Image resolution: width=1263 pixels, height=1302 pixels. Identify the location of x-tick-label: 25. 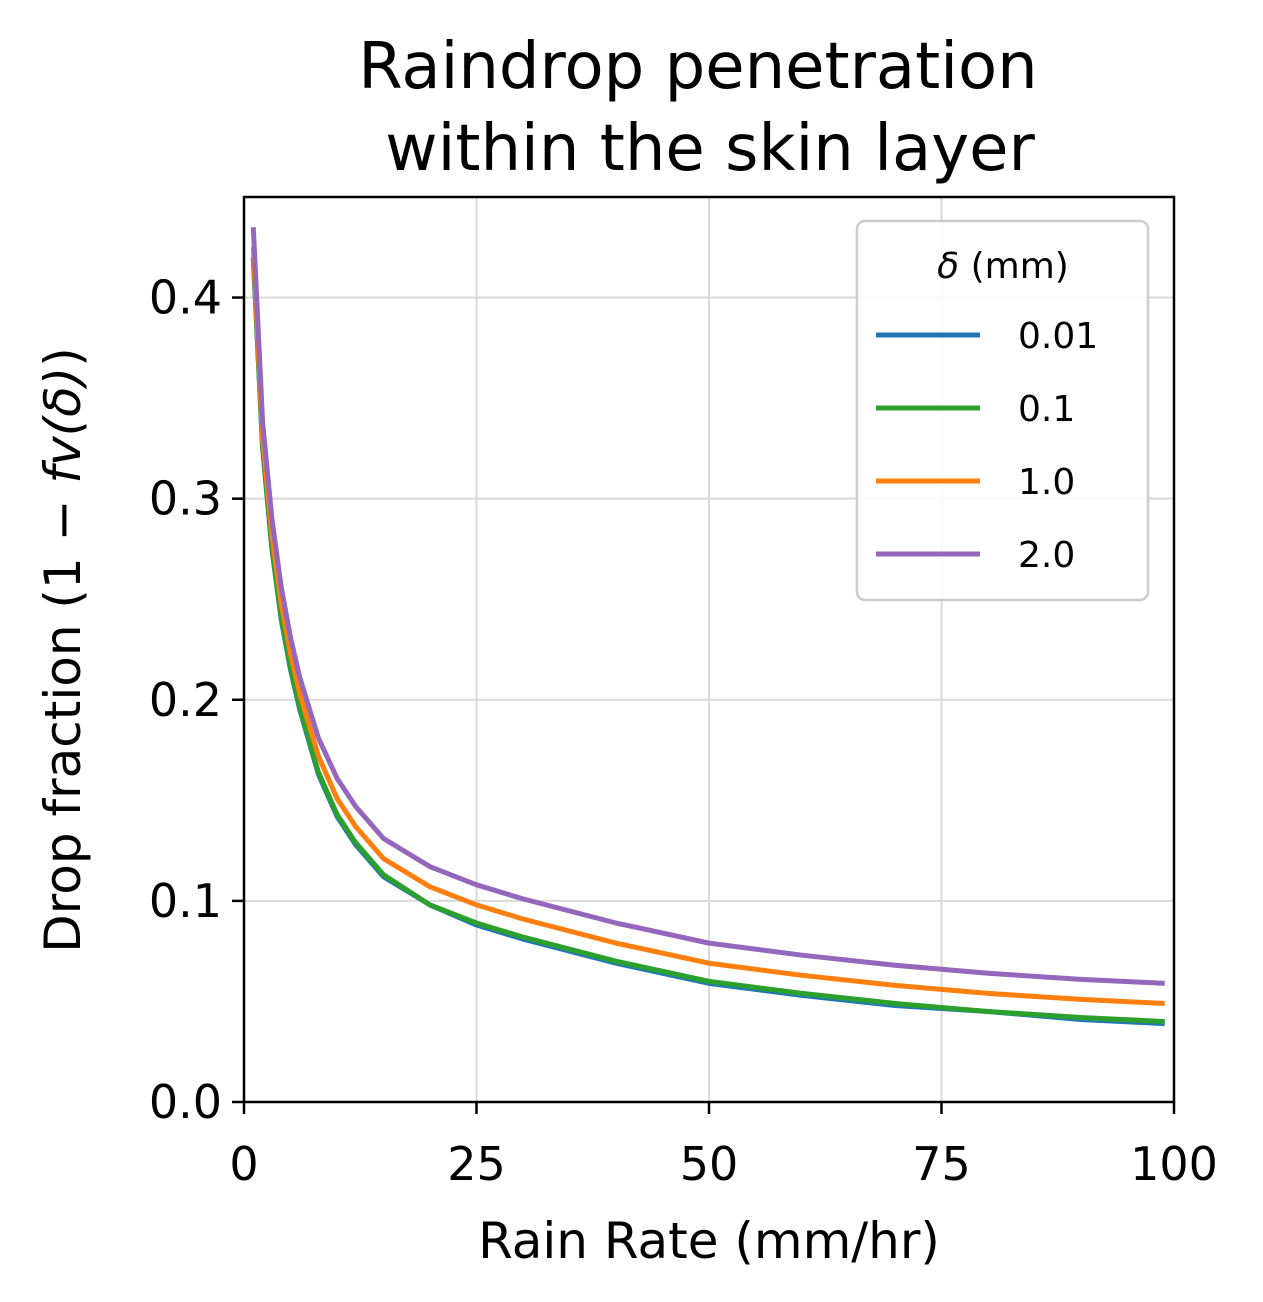
(476, 1164).